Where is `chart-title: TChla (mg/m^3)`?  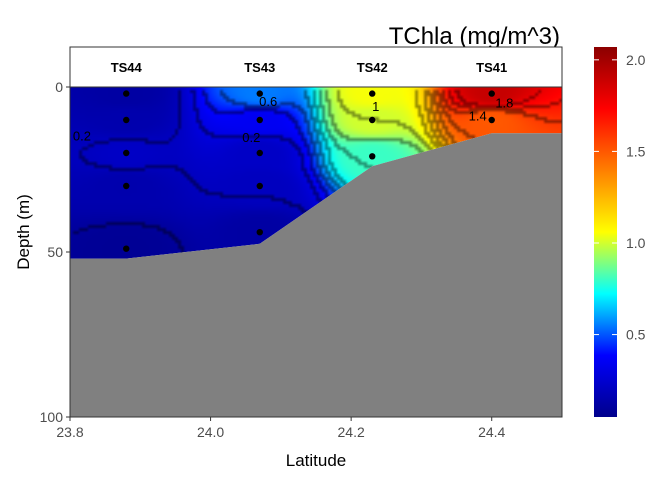
chart-title: TChla (mg/m^3) is located at coordinates (474, 36).